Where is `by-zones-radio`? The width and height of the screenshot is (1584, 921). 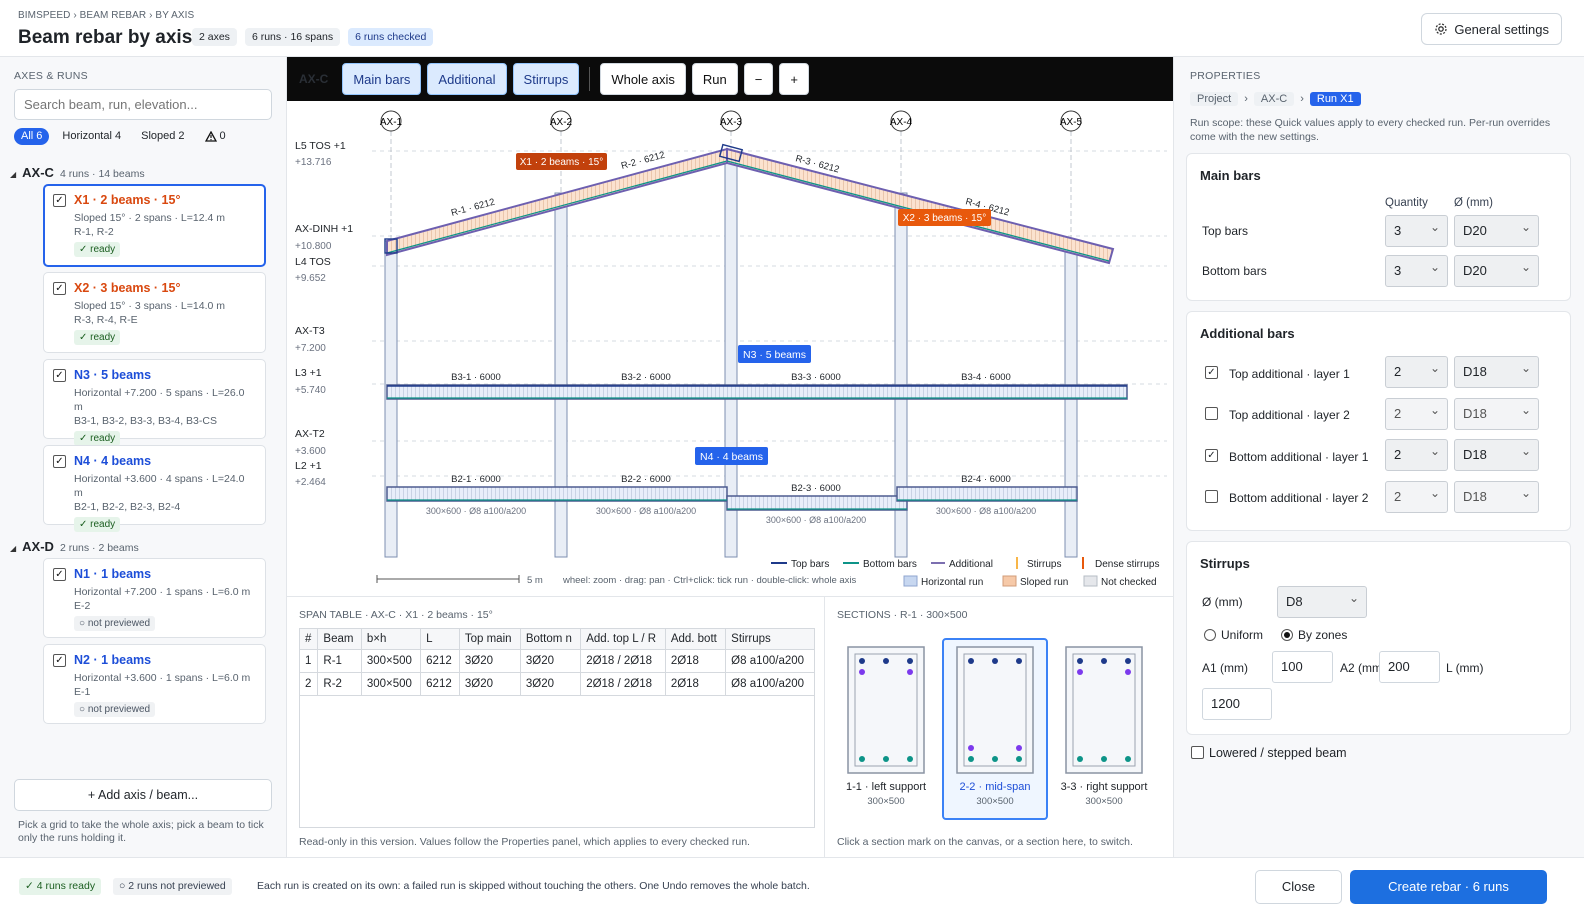
by-zones-radio is located at coordinates (1287, 635).